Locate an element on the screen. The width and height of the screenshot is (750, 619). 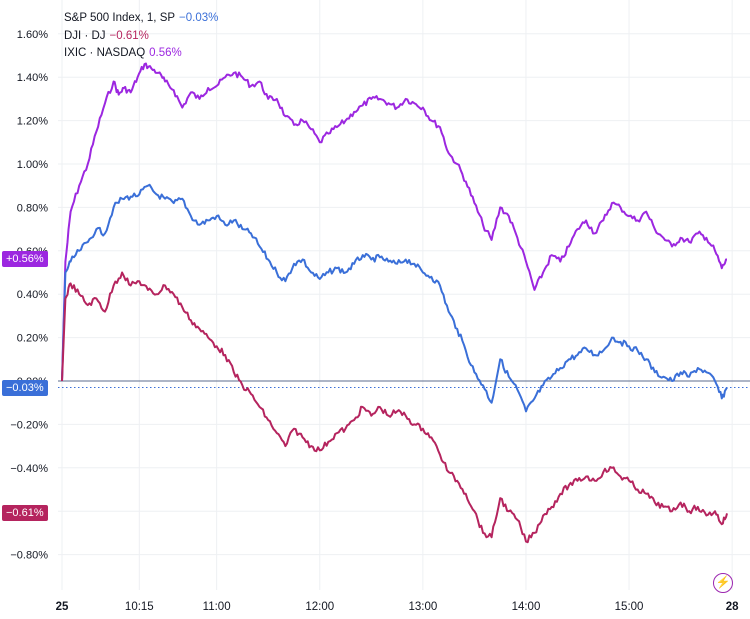
legend-row-ixic: IXIC · NASDAQ 0.56% is located at coordinates (141, 54).